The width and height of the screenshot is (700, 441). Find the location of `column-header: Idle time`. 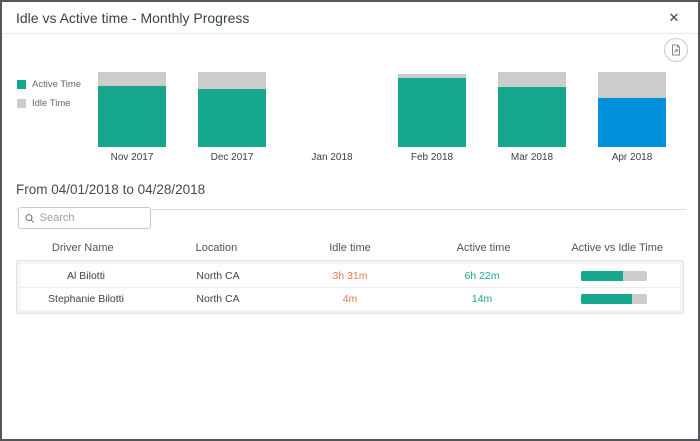

column-header: Idle time is located at coordinates (350, 248).